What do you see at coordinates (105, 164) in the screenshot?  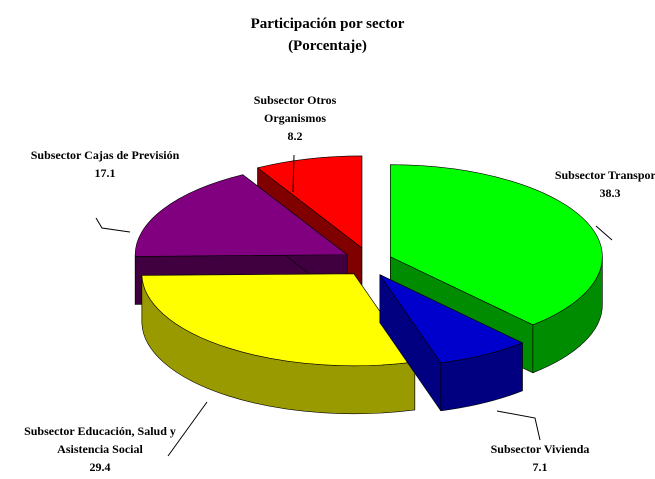 I see `slice-label: Subsector Cajas de Previsión 17.1` at bounding box center [105, 164].